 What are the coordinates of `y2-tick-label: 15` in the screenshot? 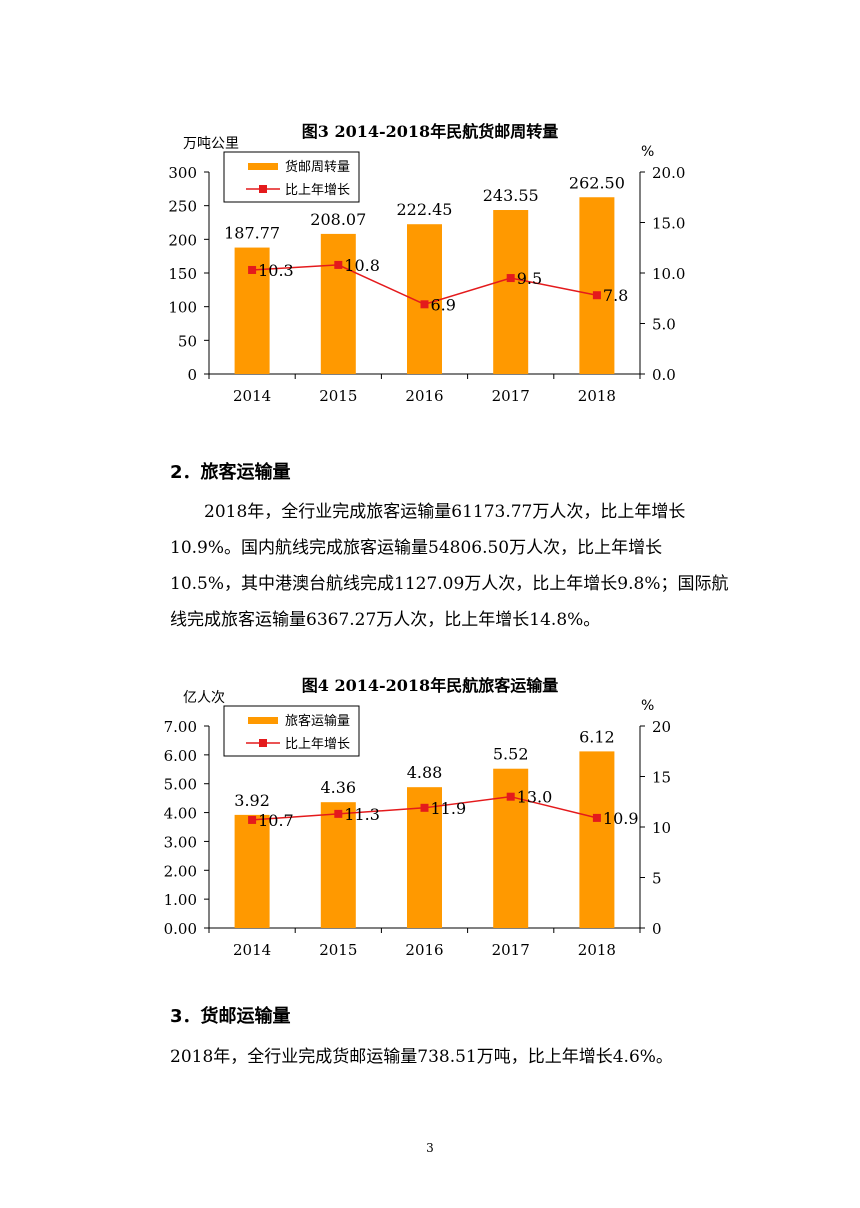 It's located at (661, 778).